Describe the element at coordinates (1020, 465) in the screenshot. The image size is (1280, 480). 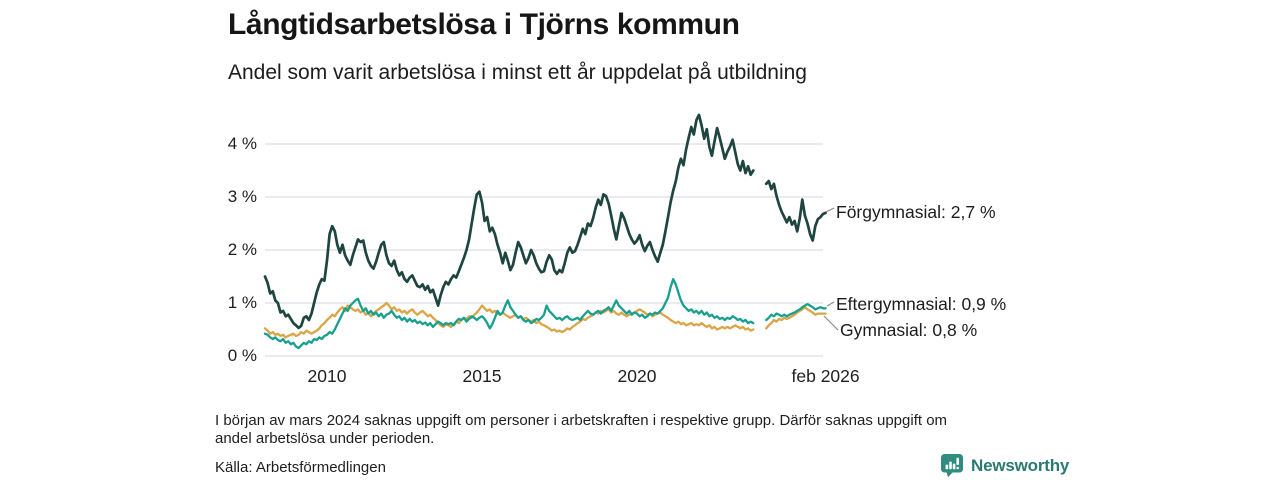
I see `newsworthy-wordmark: Newsworthy` at that location.